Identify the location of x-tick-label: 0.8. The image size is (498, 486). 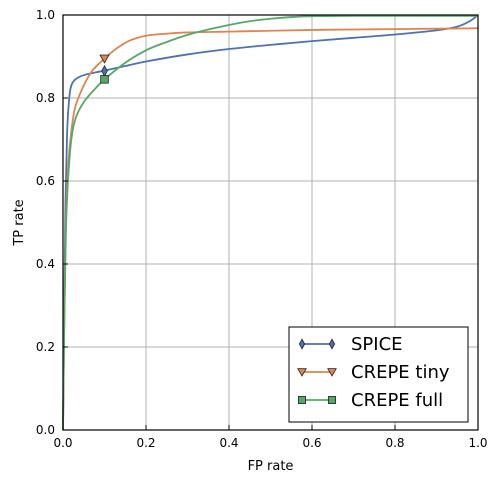
(394, 443).